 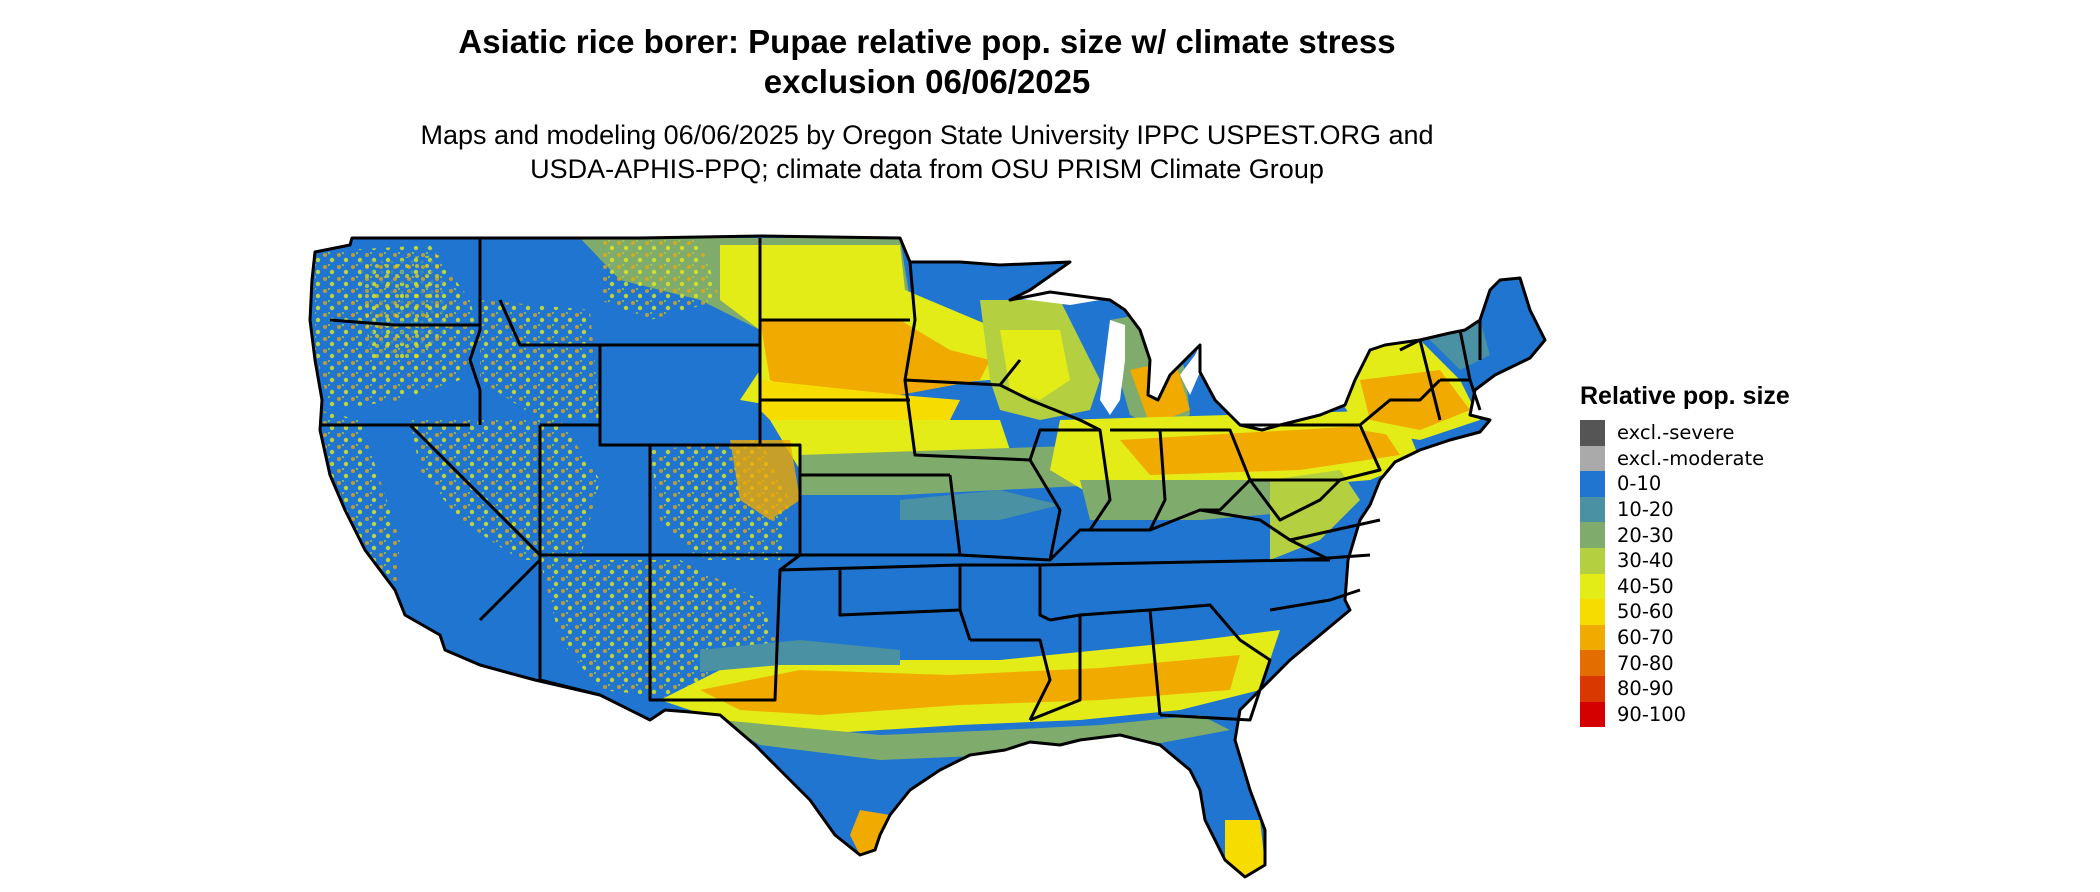 I want to click on legend-item: excl.-severe, so click(x=1740, y=433).